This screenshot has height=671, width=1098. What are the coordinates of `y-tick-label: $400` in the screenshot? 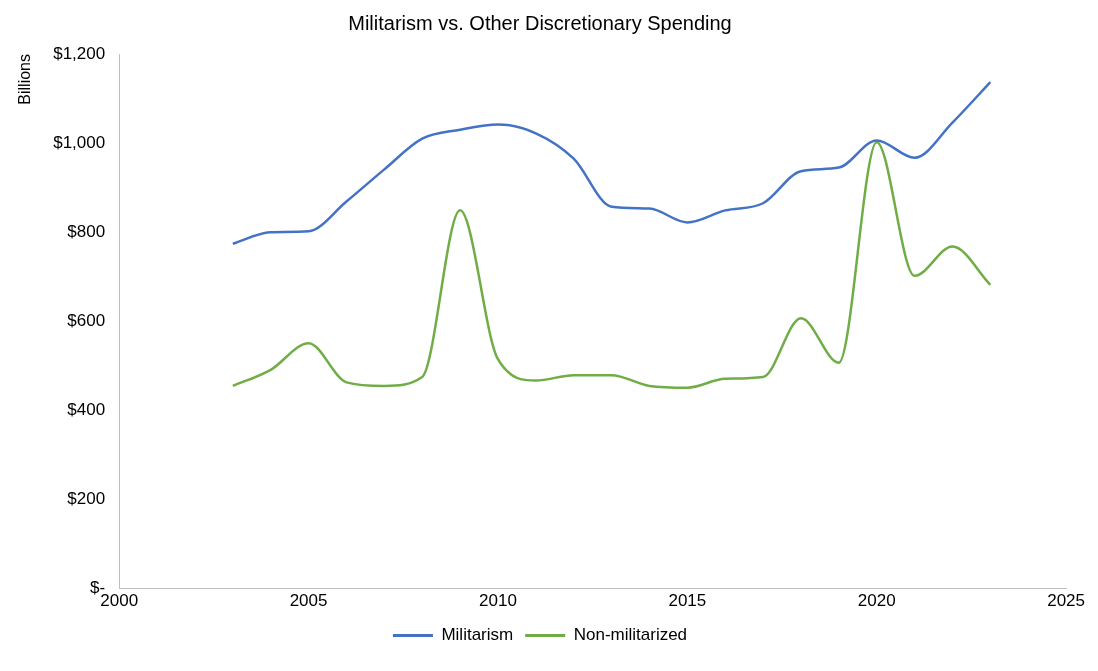 It's located at (86, 410).